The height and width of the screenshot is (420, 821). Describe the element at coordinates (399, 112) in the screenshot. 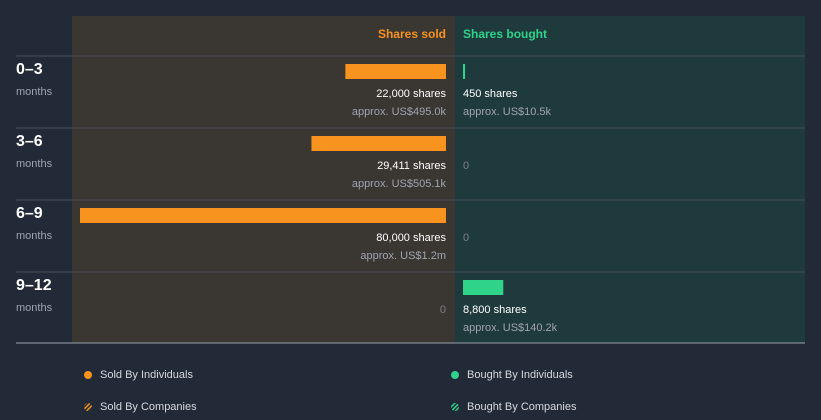

I see `amount-label: approx. US$495.0k` at that location.